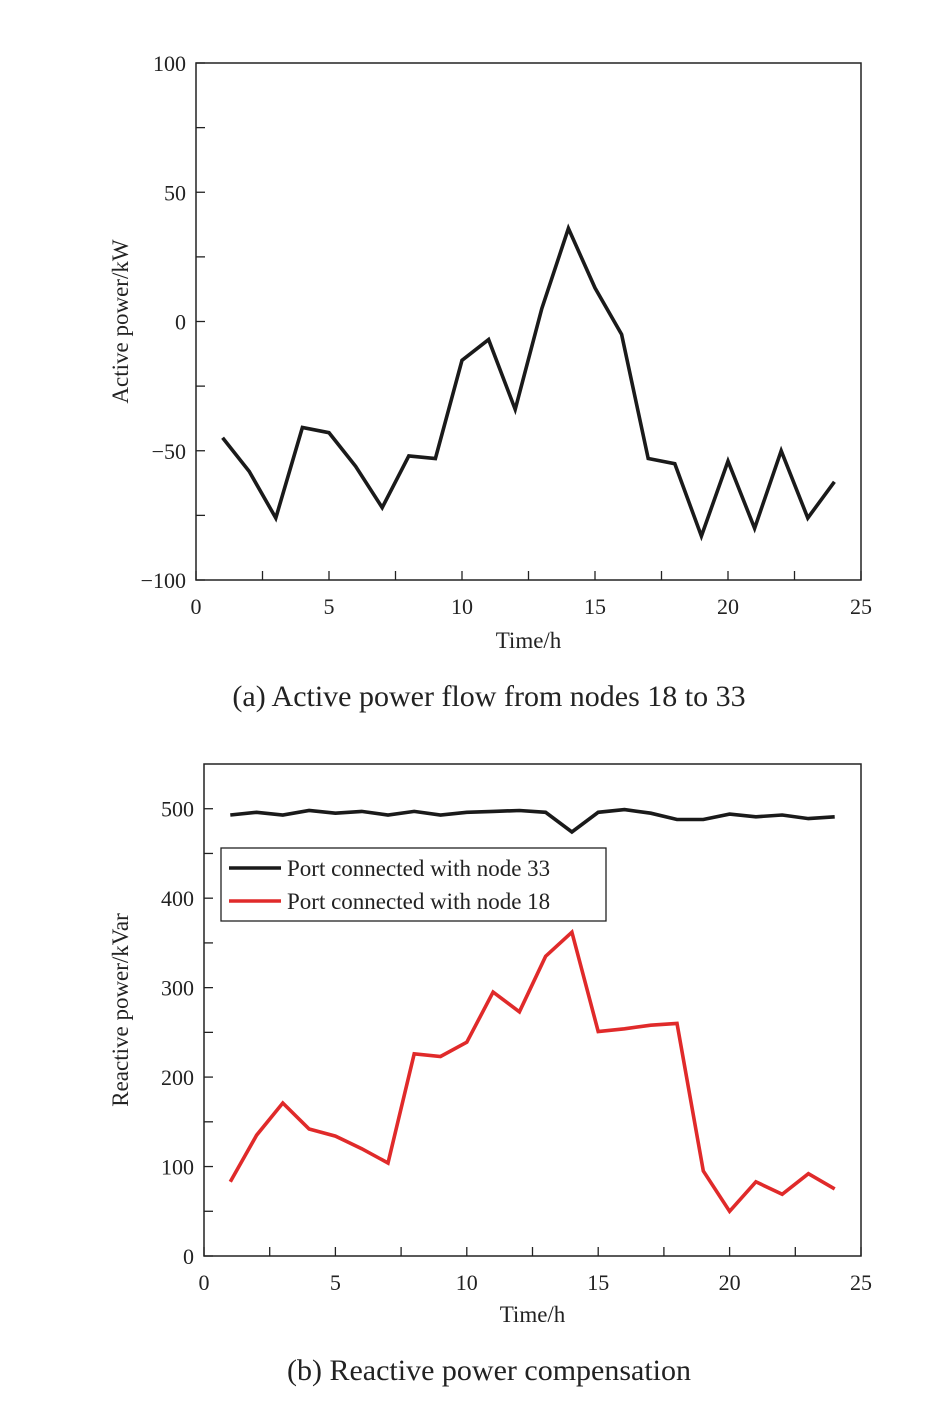 The width and height of the screenshot is (942, 1402). What do you see at coordinates (204, 1282) in the screenshot?
I see `x-tick-label-1-0: 0` at bounding box center [204, 1282].